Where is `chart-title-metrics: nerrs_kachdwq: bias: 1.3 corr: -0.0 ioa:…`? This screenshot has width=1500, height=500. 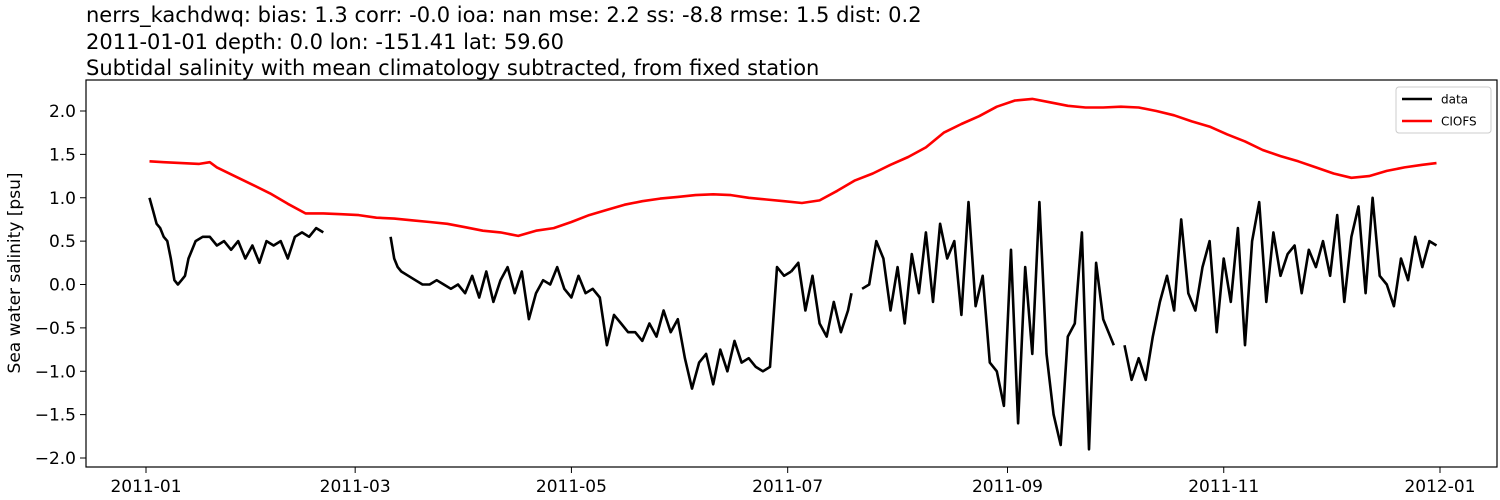
chart-title-metrics: nerrs_kachdwq: bias: 1.3 corr: -0.0 ioa:… is located at coordinates (504, 15).